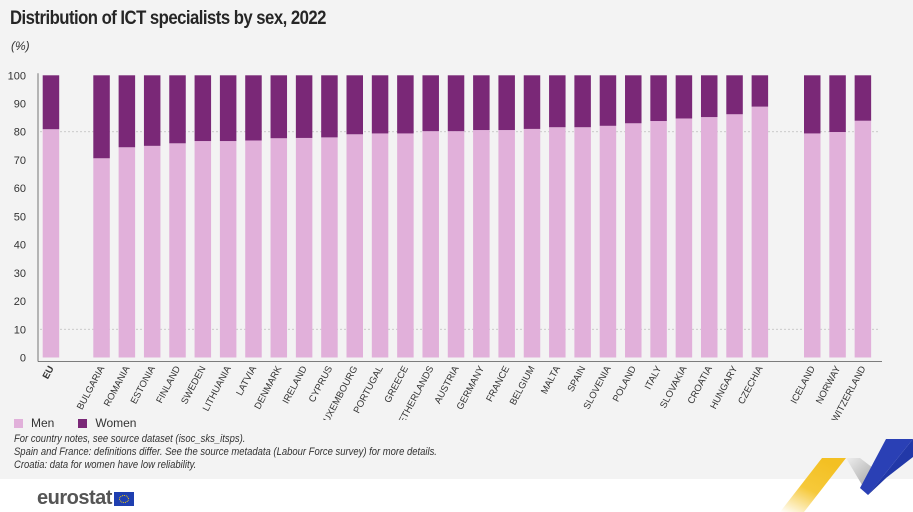  I want to click on legend-women: Women, so click(107, 423).